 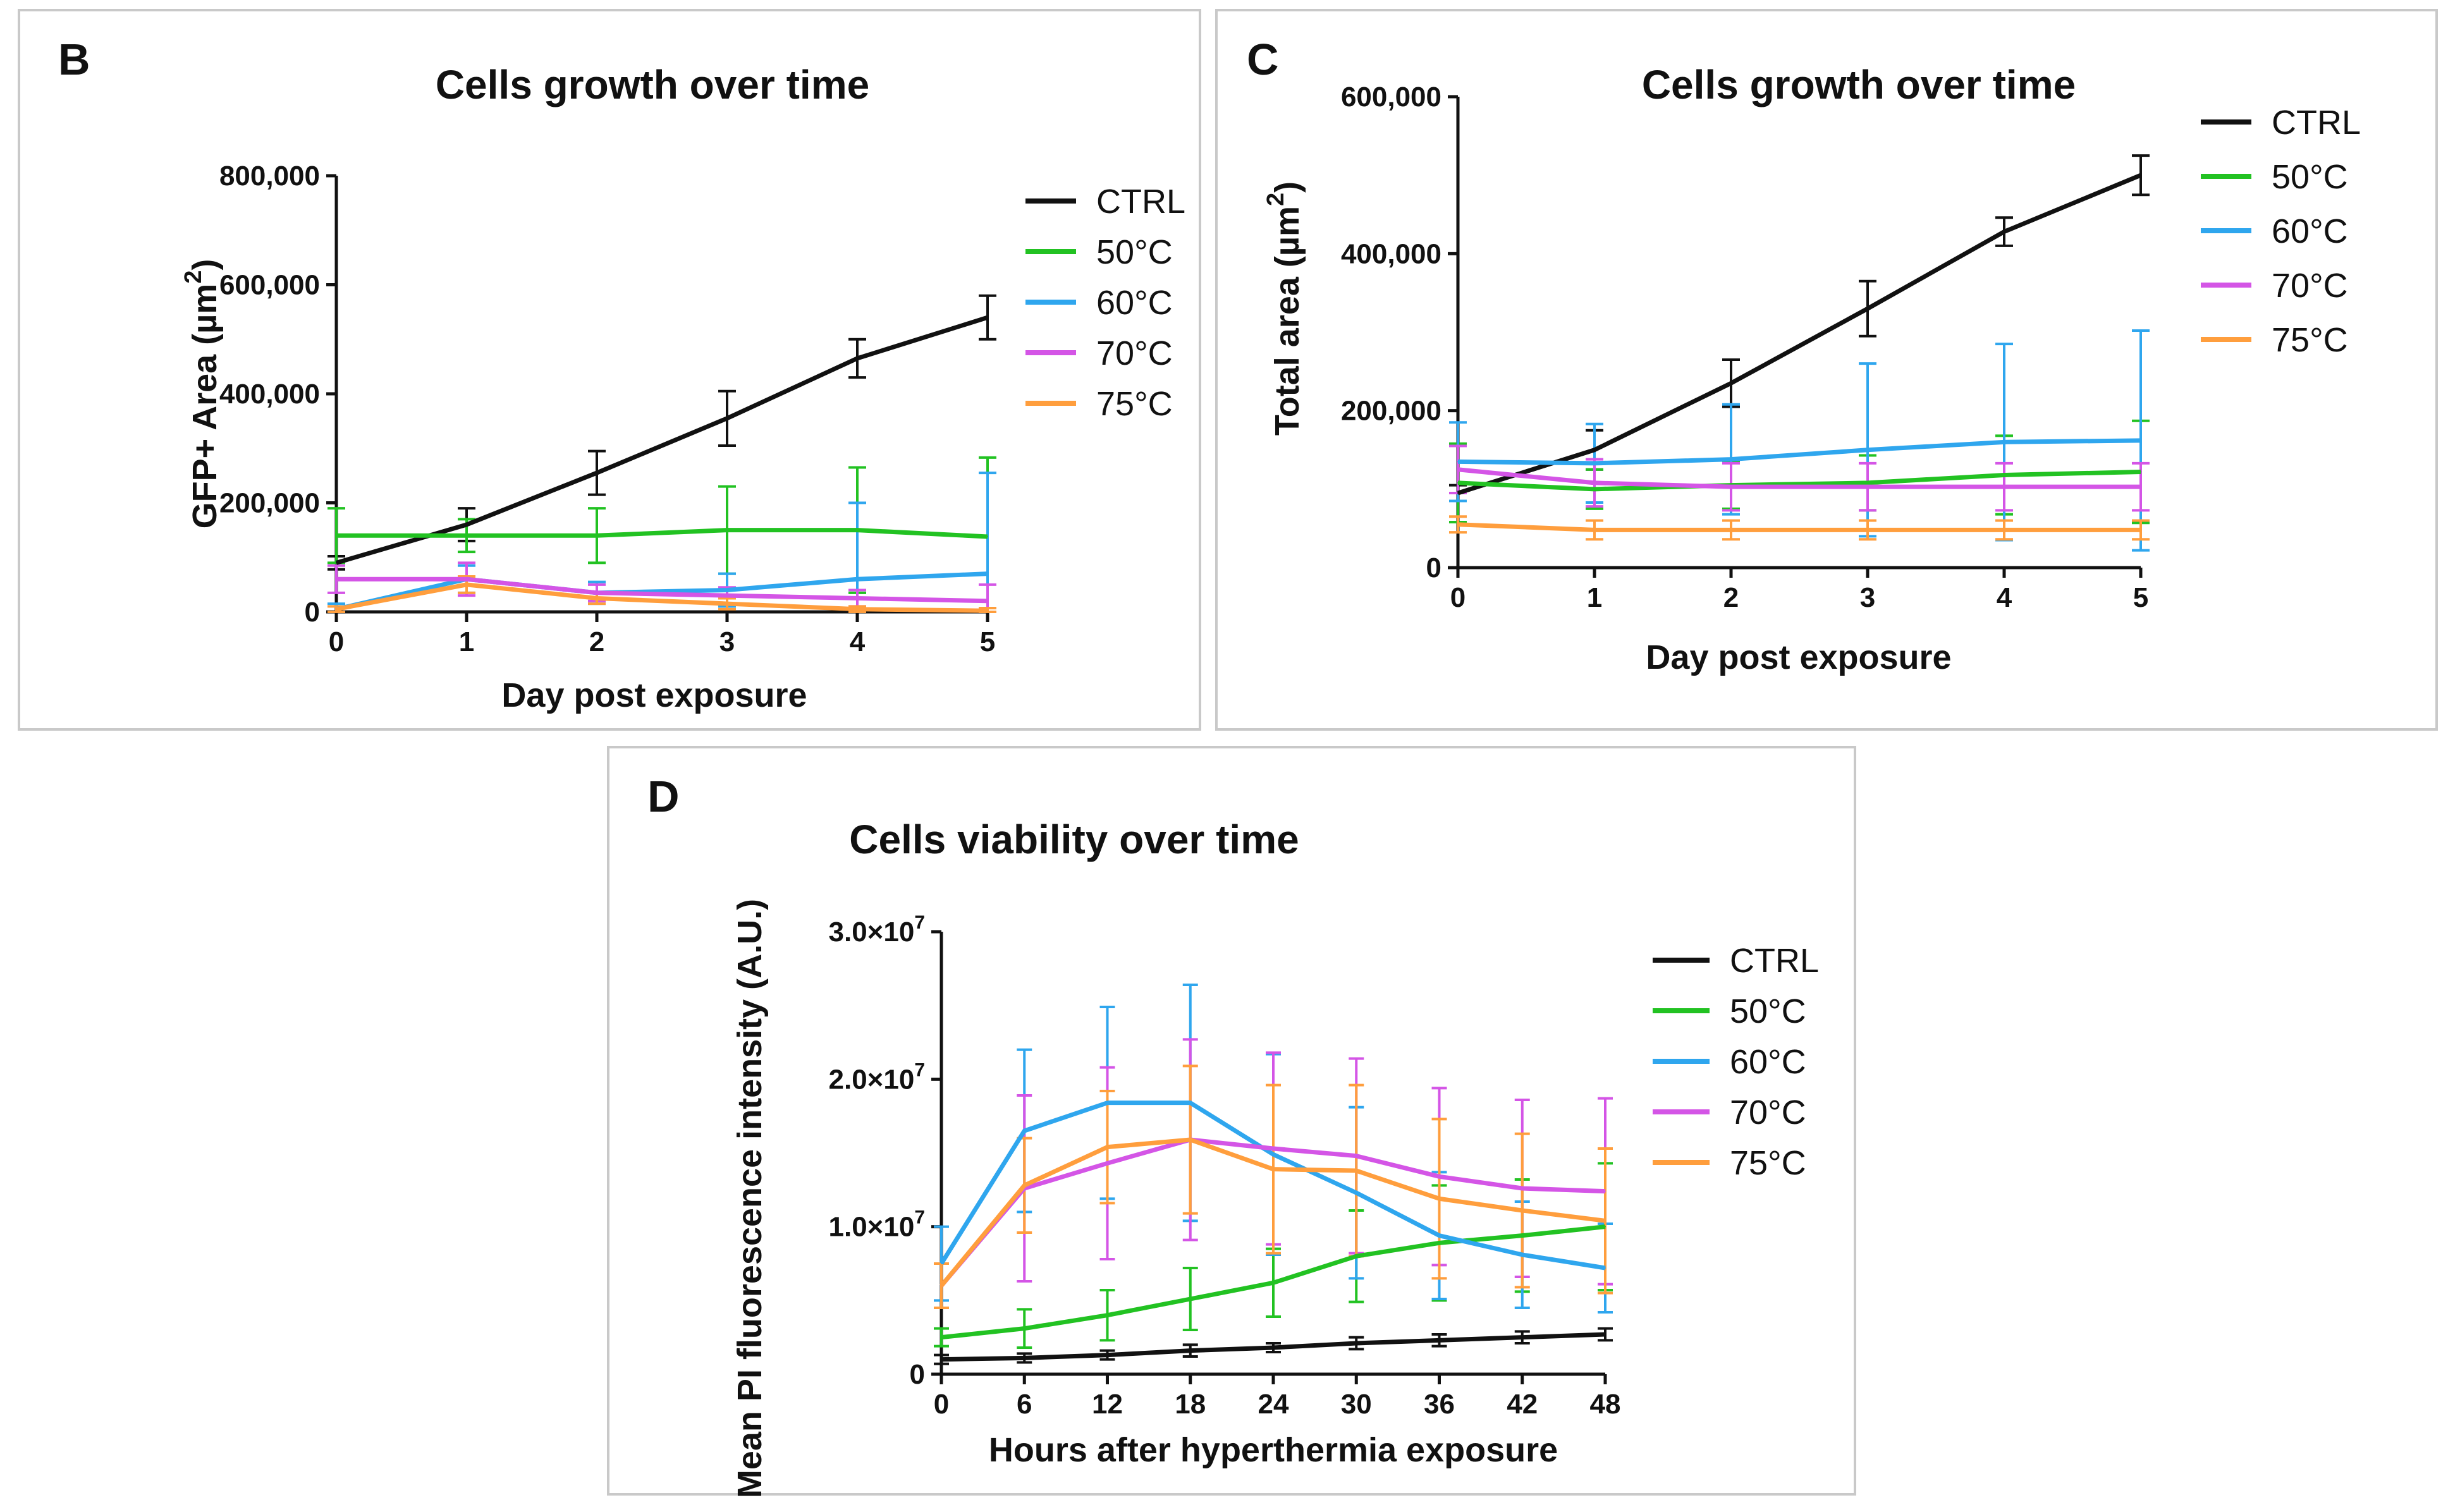 I want to click on y-tick-label: 400,000, so click(x=269, y=394).